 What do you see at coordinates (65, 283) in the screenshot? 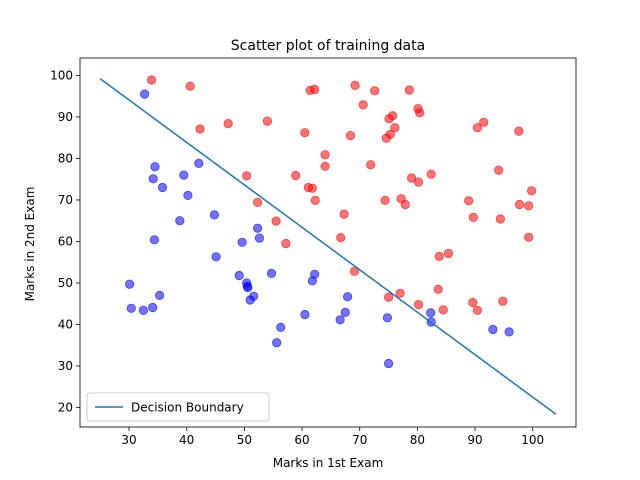
I see `y-tick-label: 50` at bounding box center [65, 283].